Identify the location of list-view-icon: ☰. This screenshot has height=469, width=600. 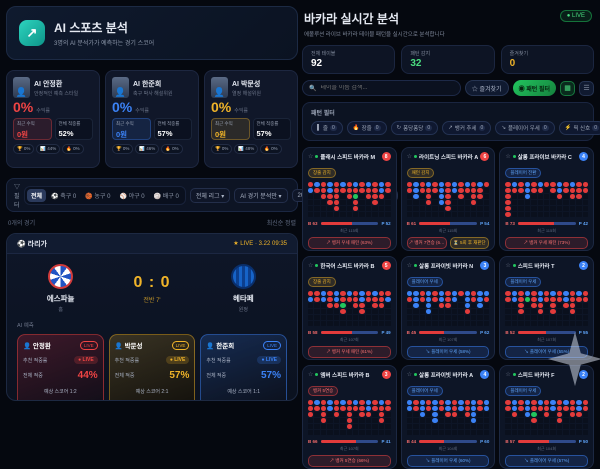
(586, 88).